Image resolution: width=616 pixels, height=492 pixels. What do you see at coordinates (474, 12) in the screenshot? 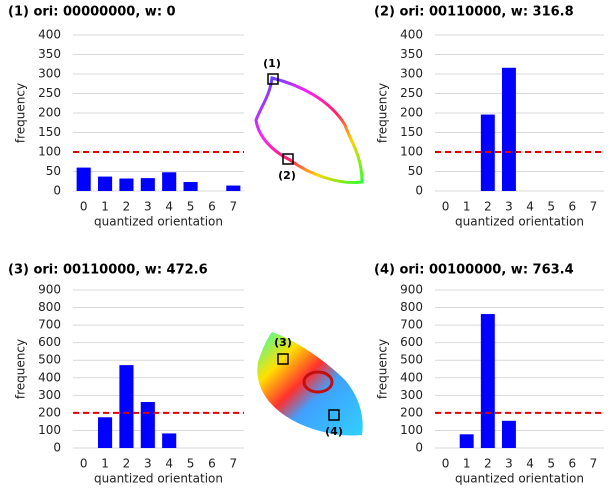
I see `chart-title: (2) ori: 00110000, w: 316.8` at bounding box center [474, 12].